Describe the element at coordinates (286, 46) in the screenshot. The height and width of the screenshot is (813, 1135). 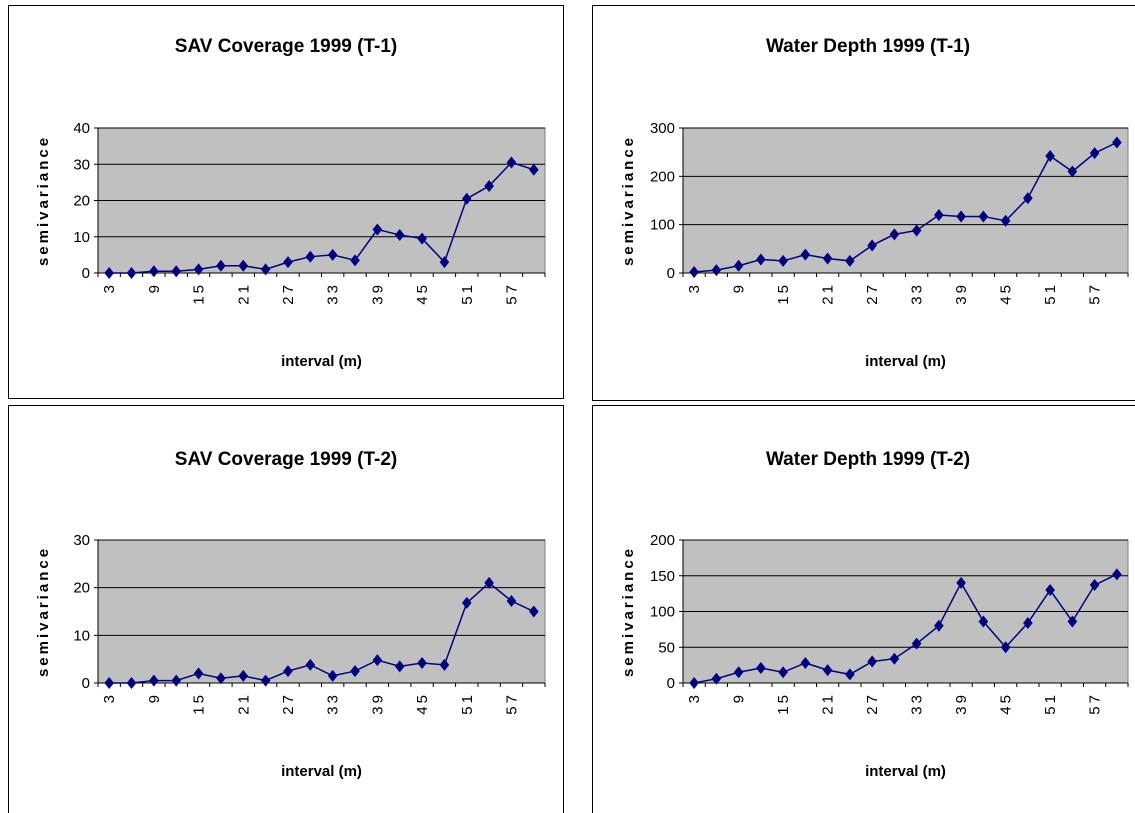
I see `chart-title: SAV Coverage 1999 (T-1)` at that location.